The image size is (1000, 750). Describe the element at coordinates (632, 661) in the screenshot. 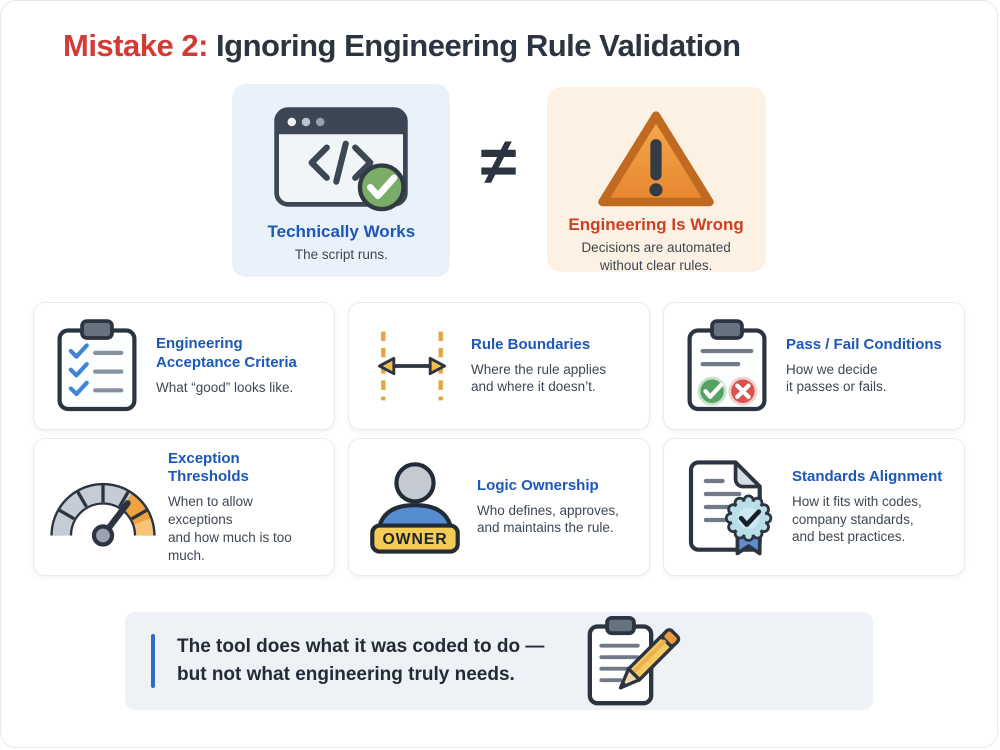

I see `clipboard-pencil-icon` at that location.